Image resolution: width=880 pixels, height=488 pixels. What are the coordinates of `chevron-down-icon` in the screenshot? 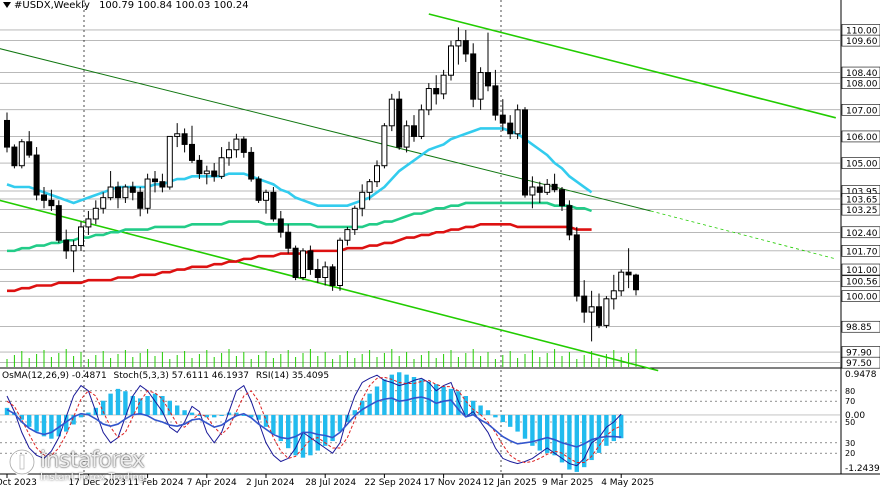 It's located at (7, 4).